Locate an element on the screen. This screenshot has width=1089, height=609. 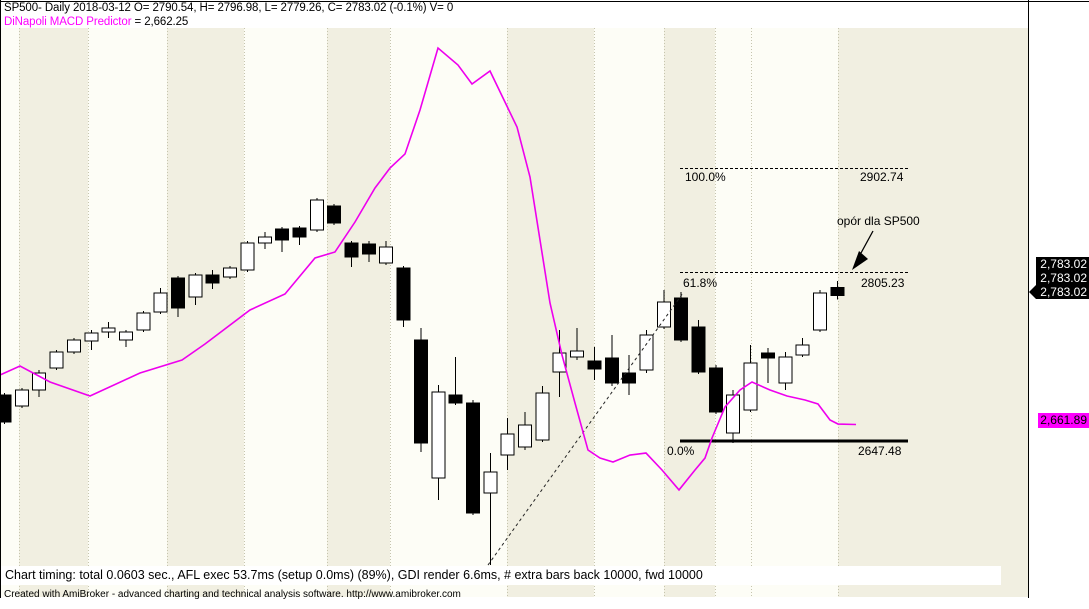
annotation-arrow-line is located at coordinates (867, 242).